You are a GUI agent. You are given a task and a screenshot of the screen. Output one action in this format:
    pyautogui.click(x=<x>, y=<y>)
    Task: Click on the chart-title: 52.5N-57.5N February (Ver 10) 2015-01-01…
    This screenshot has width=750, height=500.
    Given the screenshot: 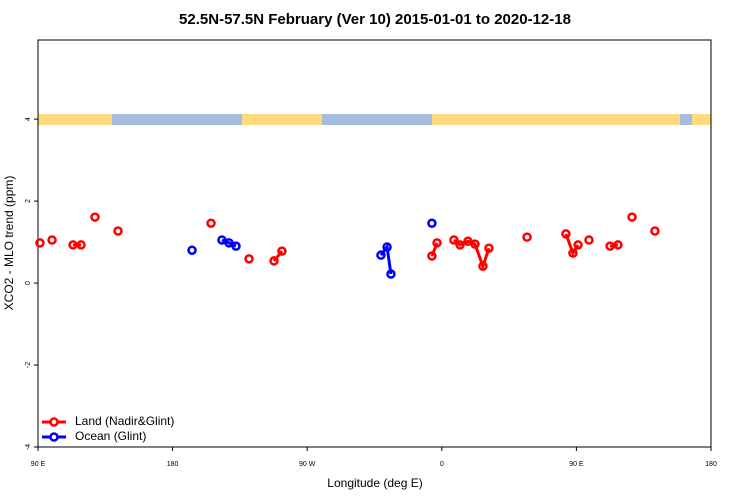 What is the action you would take?
    pyautogui.click(x=375, y=19)
    